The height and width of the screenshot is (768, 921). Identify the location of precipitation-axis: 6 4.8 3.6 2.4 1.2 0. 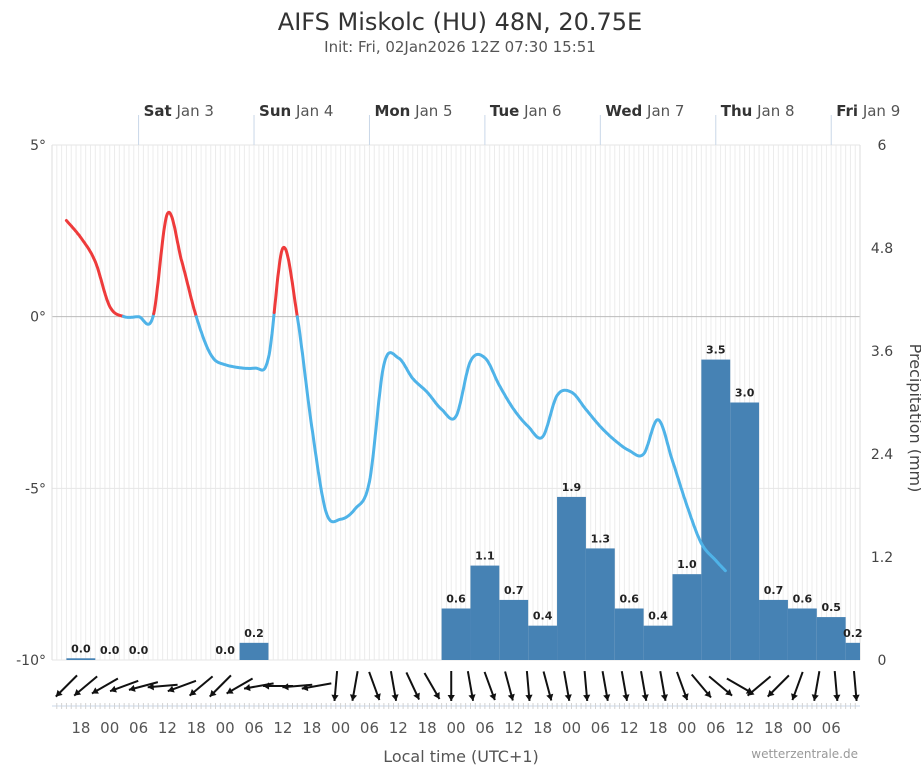
(882, 403).